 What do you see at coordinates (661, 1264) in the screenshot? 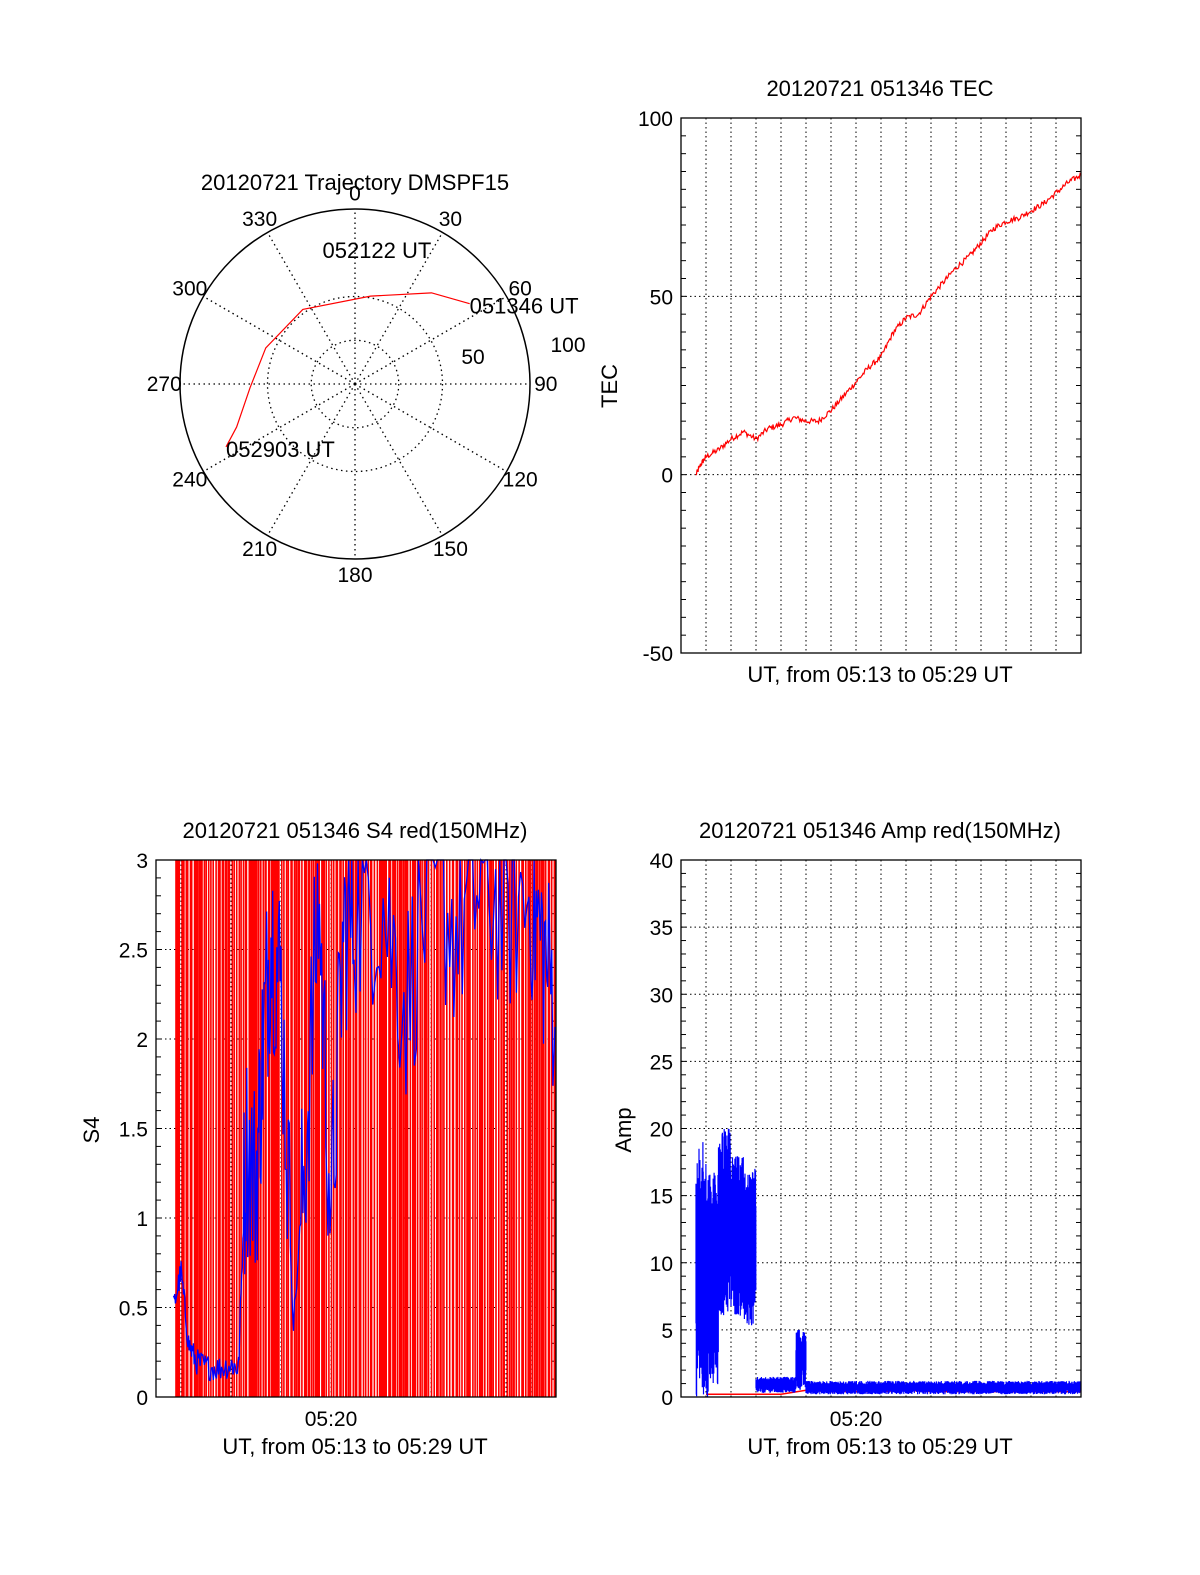
I see `y-tick-label: 10` at bounding box center [661, 1264].